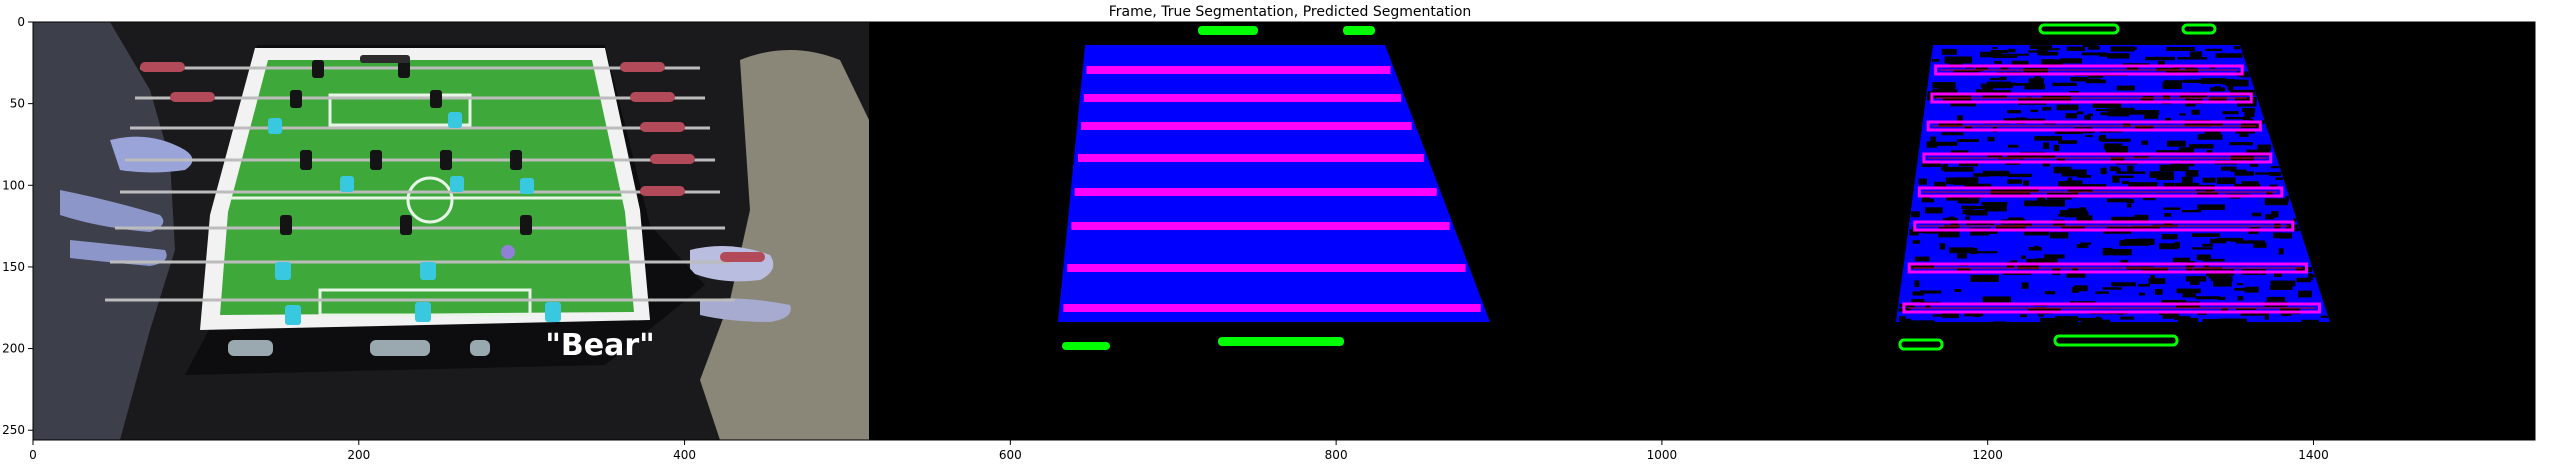 The image size is (2554, 465). I want to click on true-rod-stripes, so click(1272, 189).